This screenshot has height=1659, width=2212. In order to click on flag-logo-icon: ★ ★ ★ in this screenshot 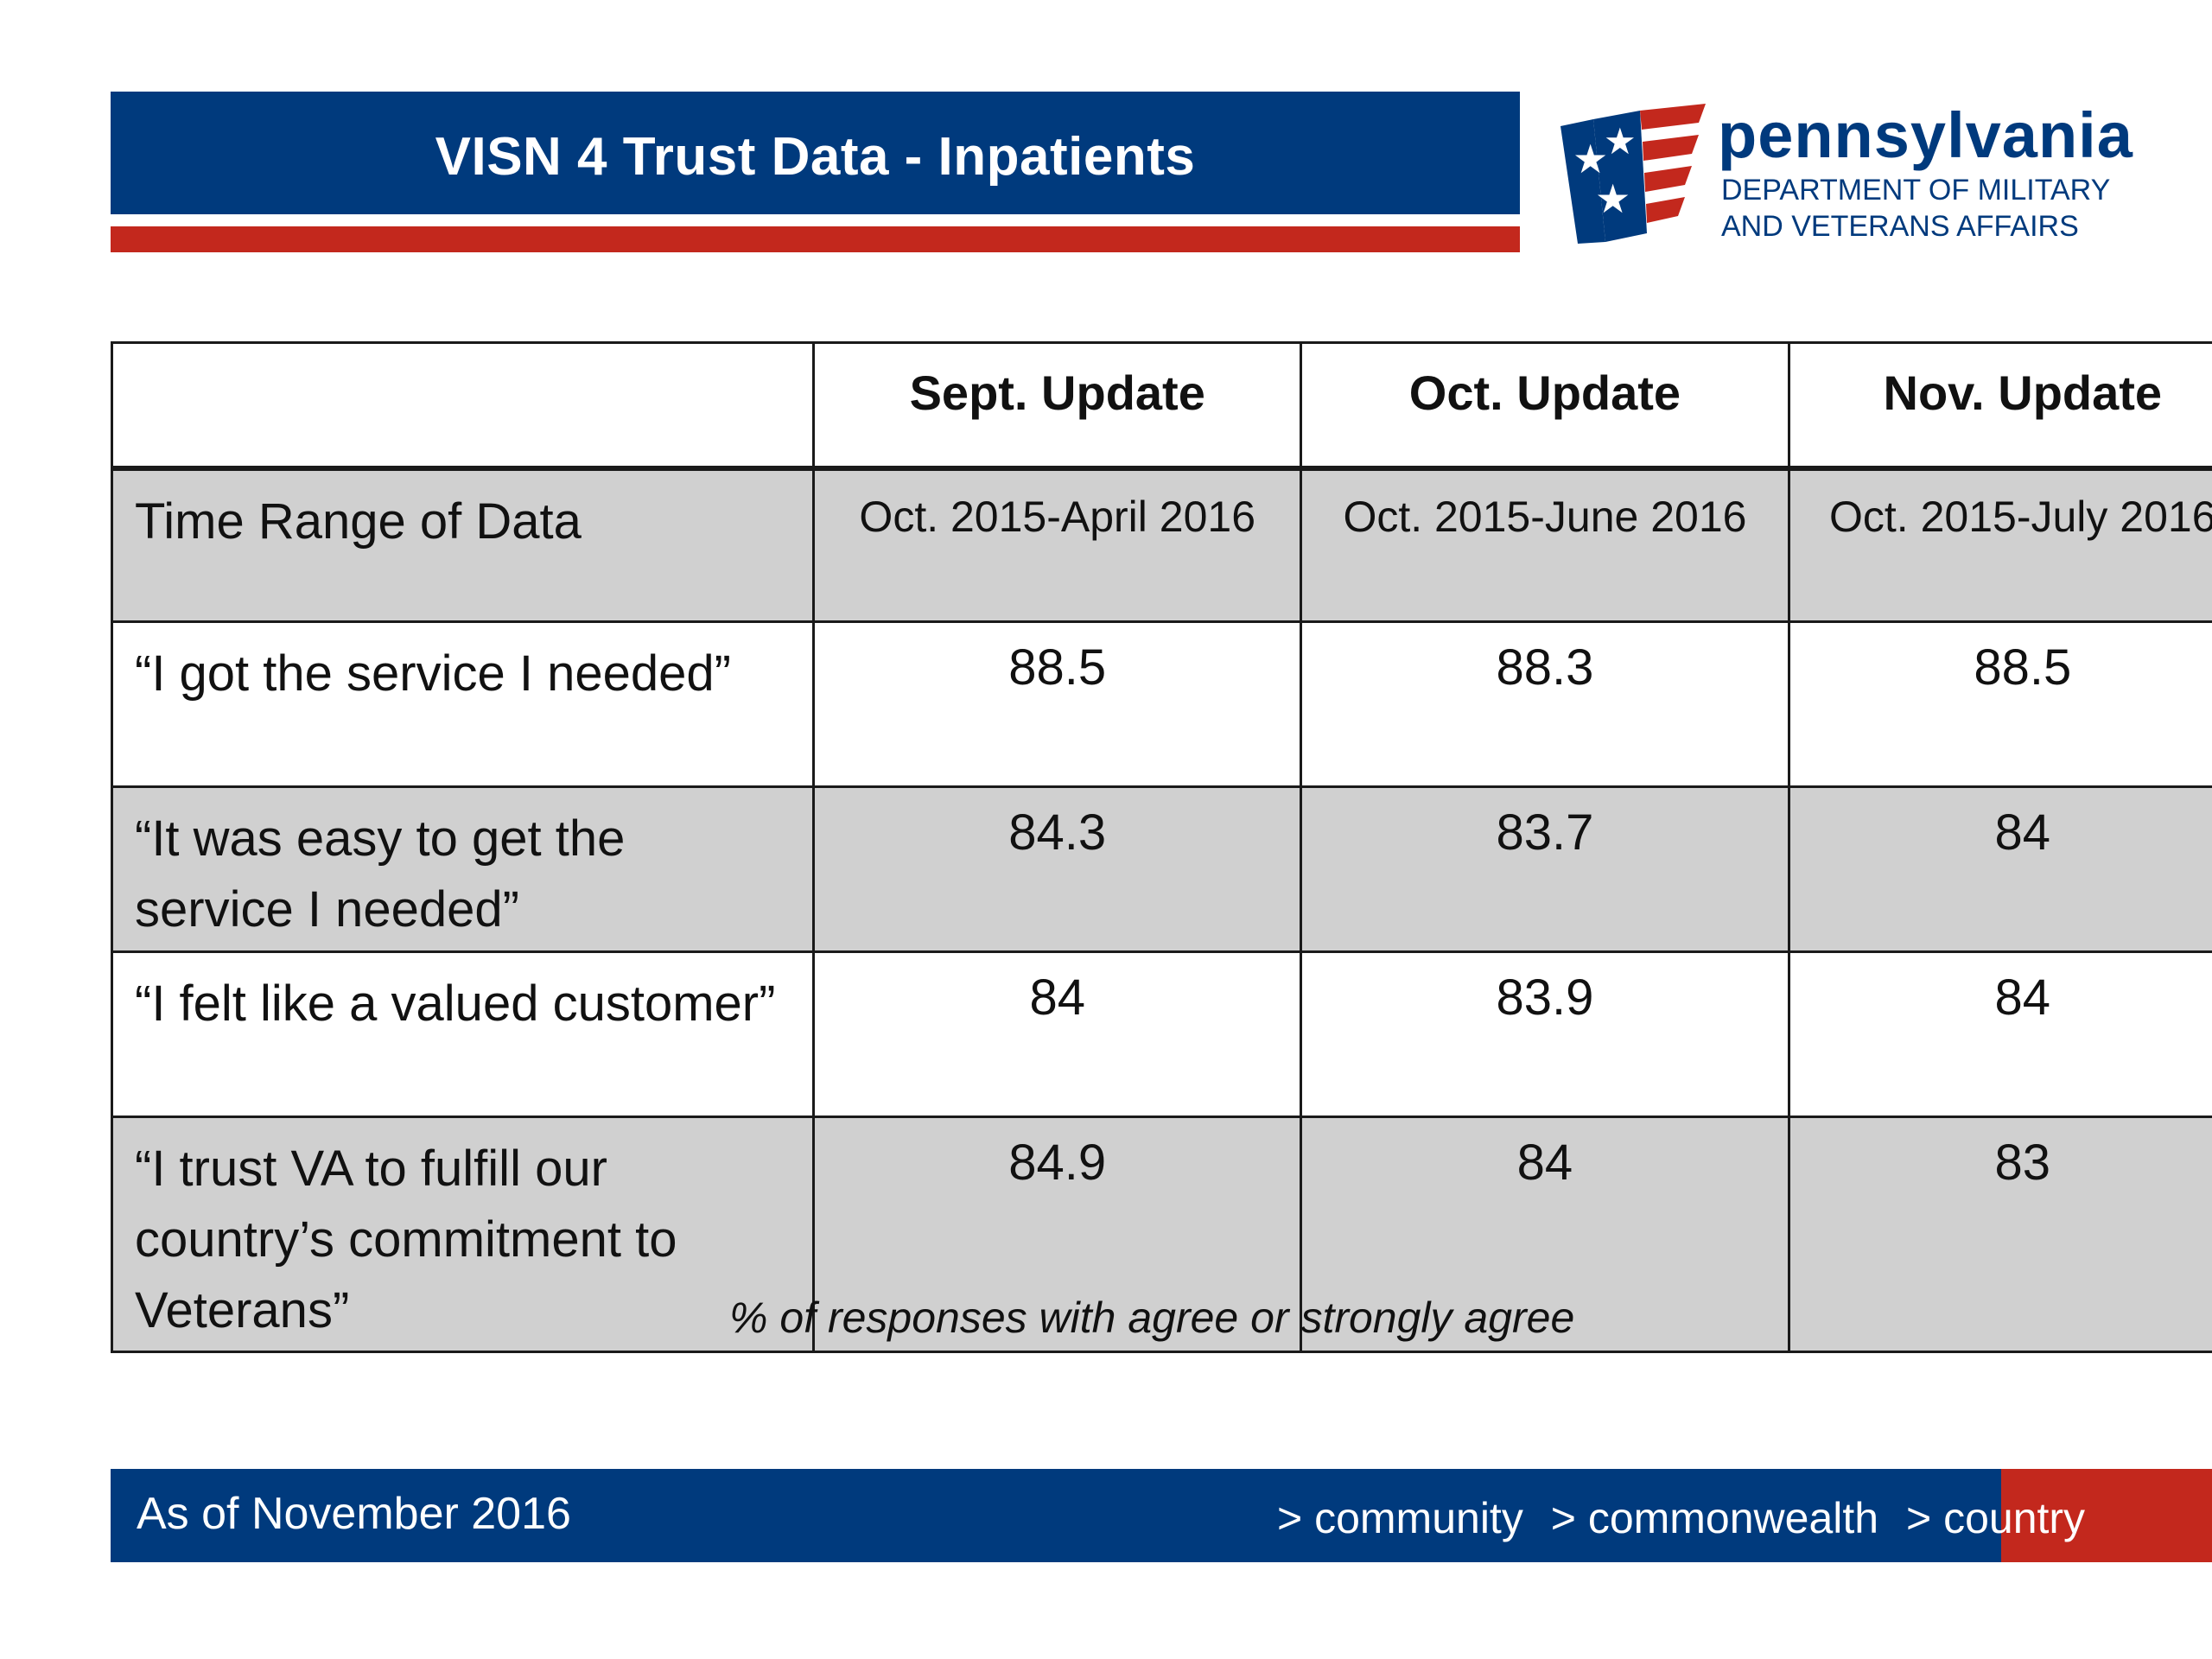, I will do `click(1633, 174)`.